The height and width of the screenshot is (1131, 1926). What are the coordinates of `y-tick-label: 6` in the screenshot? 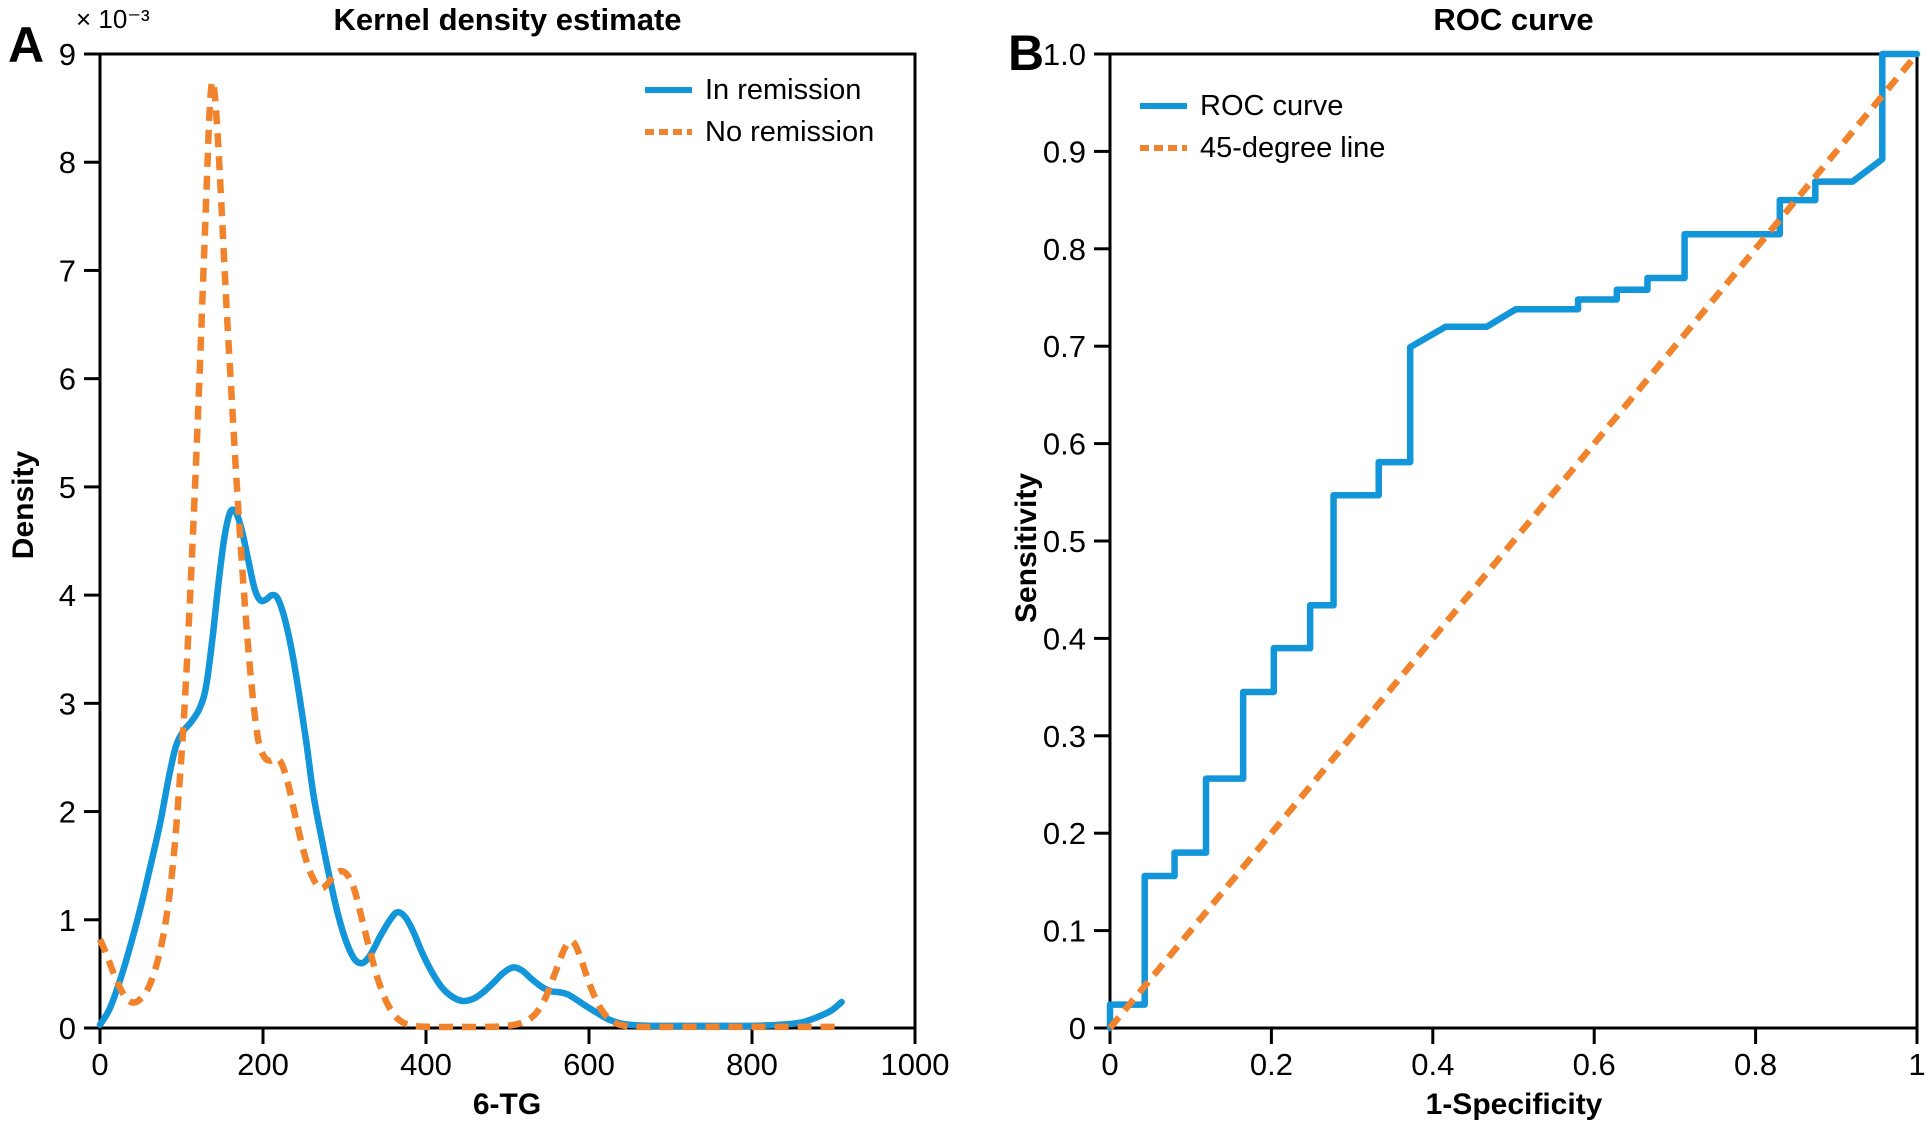 It's located at (67, 379).